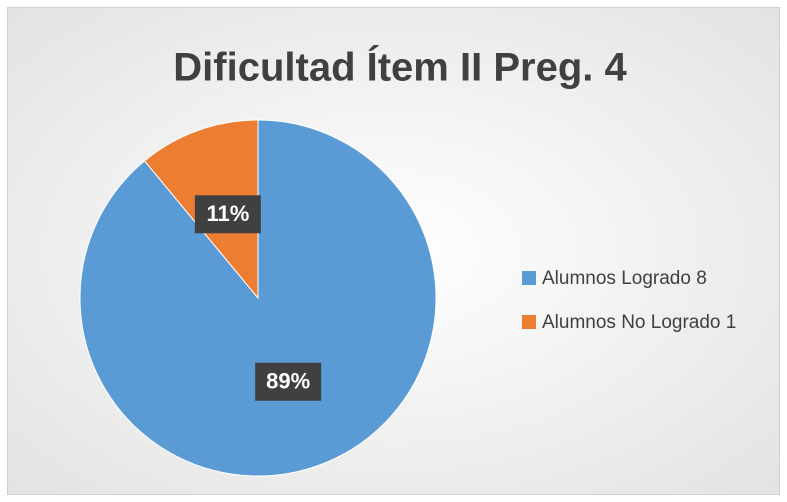  I want to click on legend-label: Alumnos No Logrado 1, so click(639, 322).